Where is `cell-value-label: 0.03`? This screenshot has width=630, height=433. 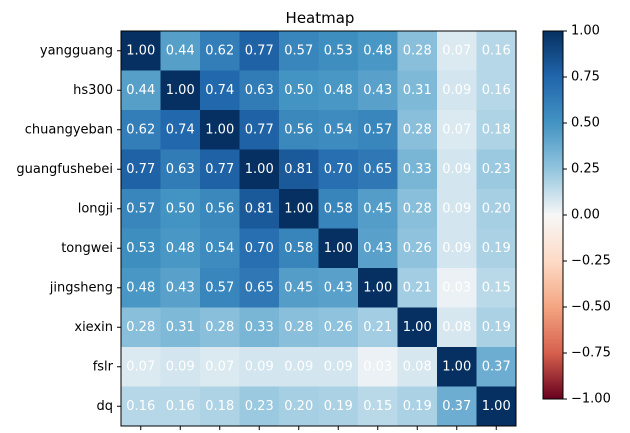 cell-value-label: 0.03 is located at coordinates (377, 366).